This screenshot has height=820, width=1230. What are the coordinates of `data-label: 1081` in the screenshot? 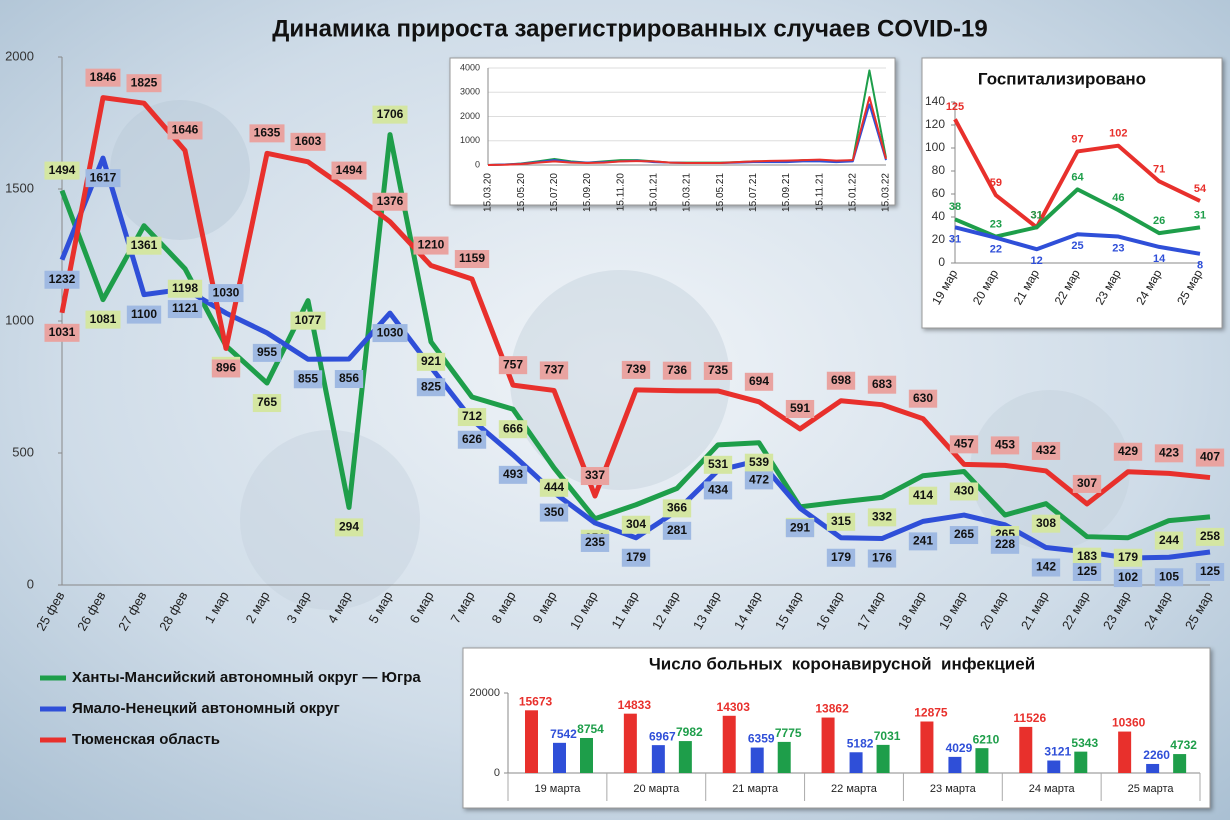 It's located at (103, 319).